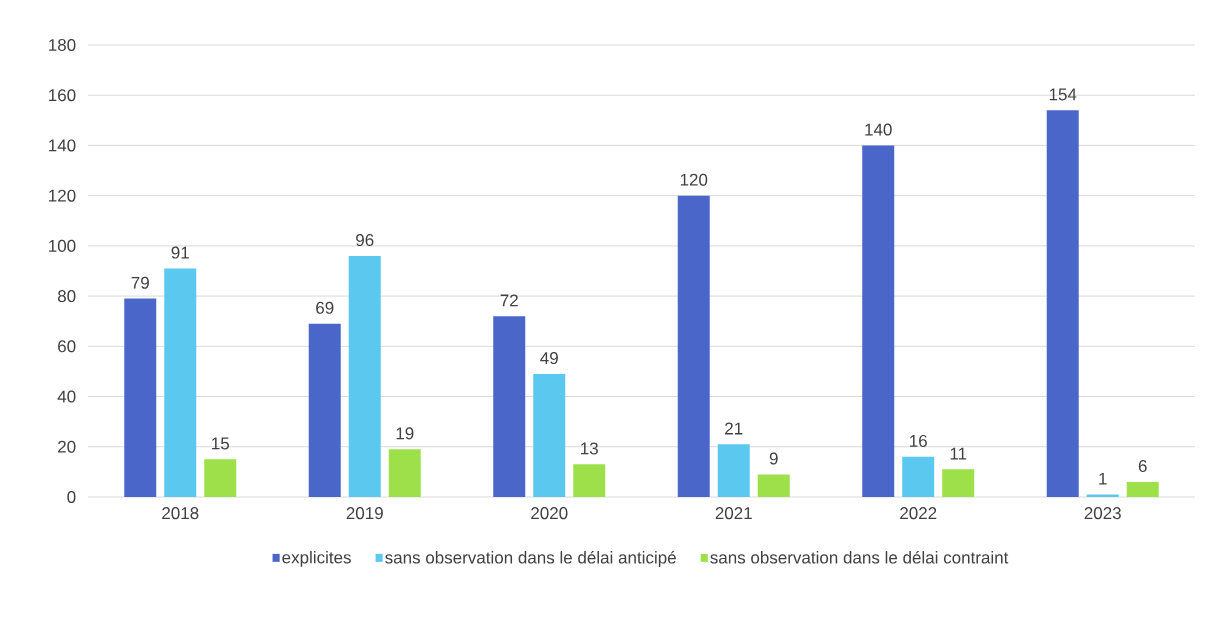 This screenshot has width=1211, height=620. I want to click on y-tick-label: 140, so click(62, 145).